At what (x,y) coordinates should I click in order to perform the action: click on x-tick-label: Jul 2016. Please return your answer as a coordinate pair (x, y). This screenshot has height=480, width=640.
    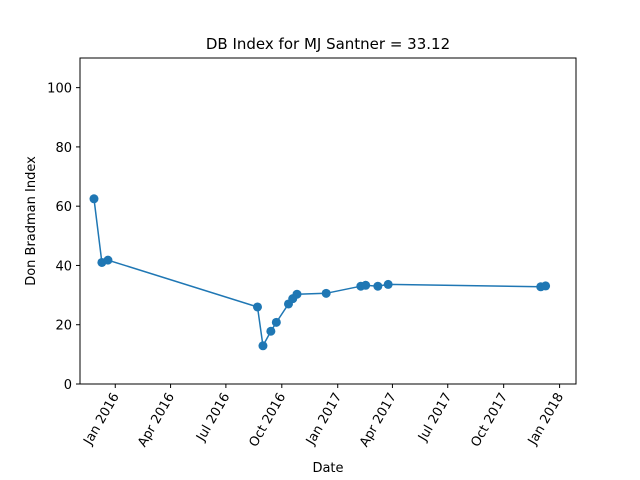
    Looking at the image, I should click on (213, 418).